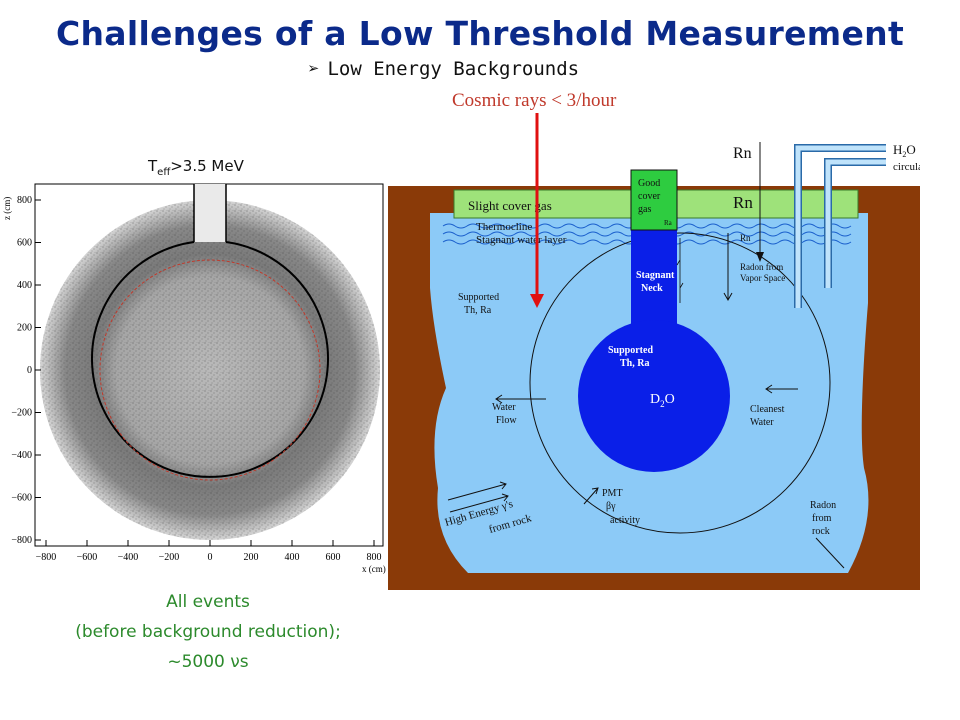 Image resolution: width=960 pixels, height=720 pixels. I want to click on neck-flow-arrows, so click(680, 270).